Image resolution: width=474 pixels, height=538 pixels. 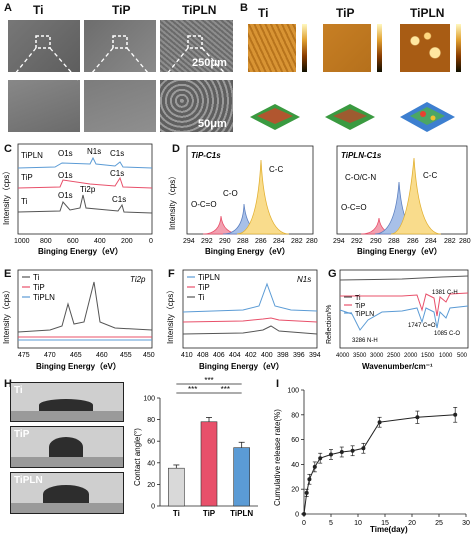 What do you see at coordinates (206, 155) in the screenshot?
I see `chart-d1-title: TiP-C1s` at bounding box center [206, 155].